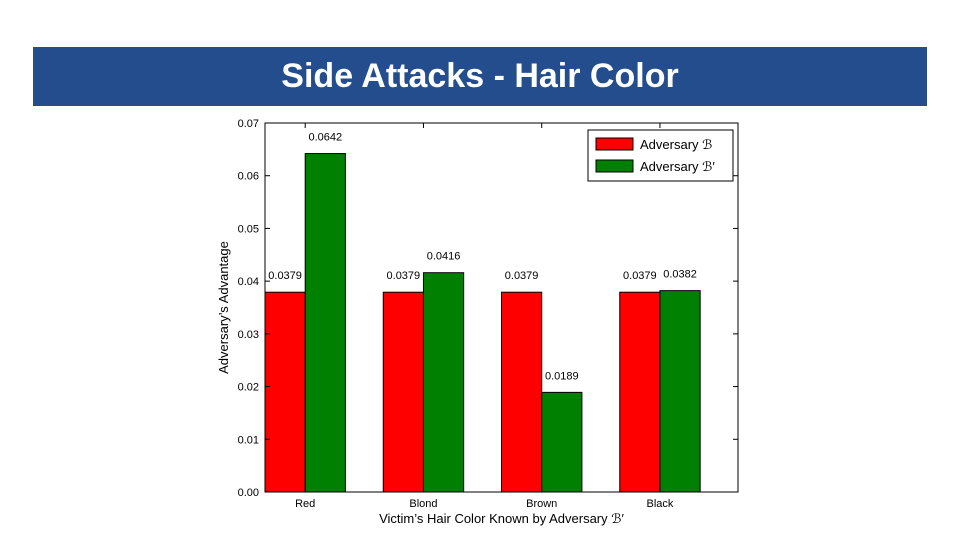 The width and height of the screenshot is (960, 540). What do you see at coordinates (248, 335) in the screenshot?
I see `y-tick-label: 0.03` at bounding box center [248, 335].